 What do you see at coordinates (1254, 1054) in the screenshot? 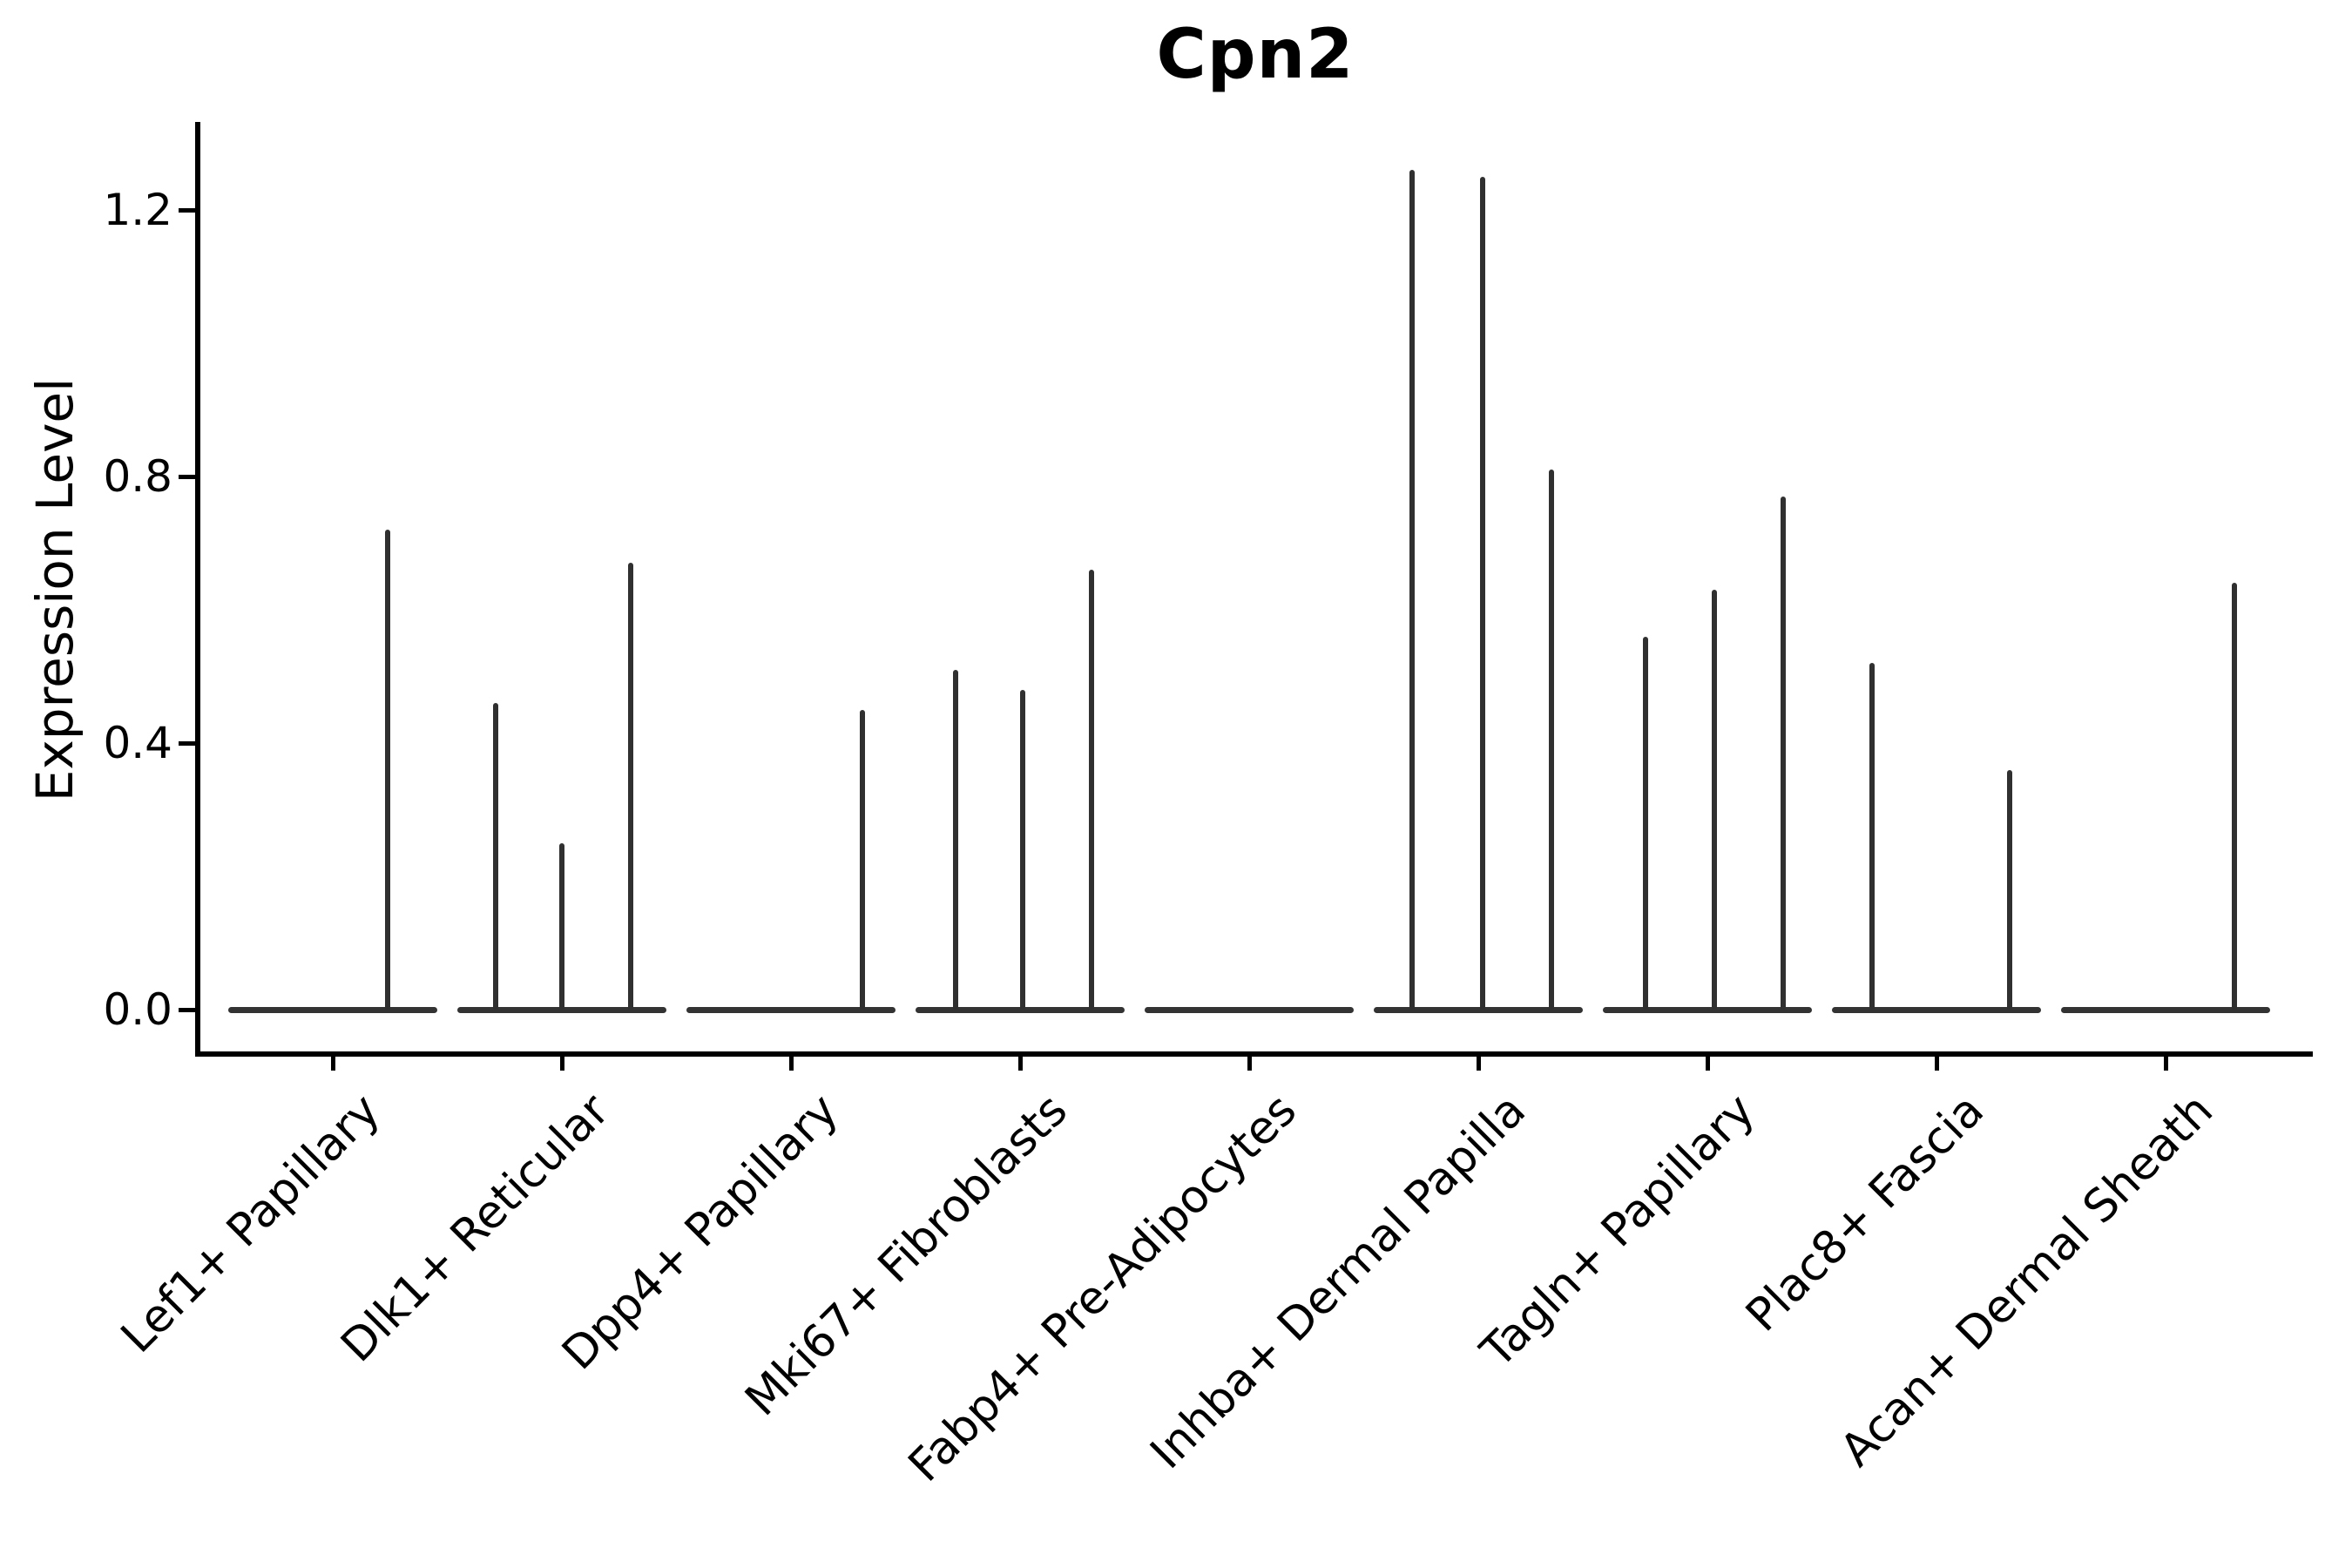
I see `x-axis-spine` at bounding box center [1254, 1054].